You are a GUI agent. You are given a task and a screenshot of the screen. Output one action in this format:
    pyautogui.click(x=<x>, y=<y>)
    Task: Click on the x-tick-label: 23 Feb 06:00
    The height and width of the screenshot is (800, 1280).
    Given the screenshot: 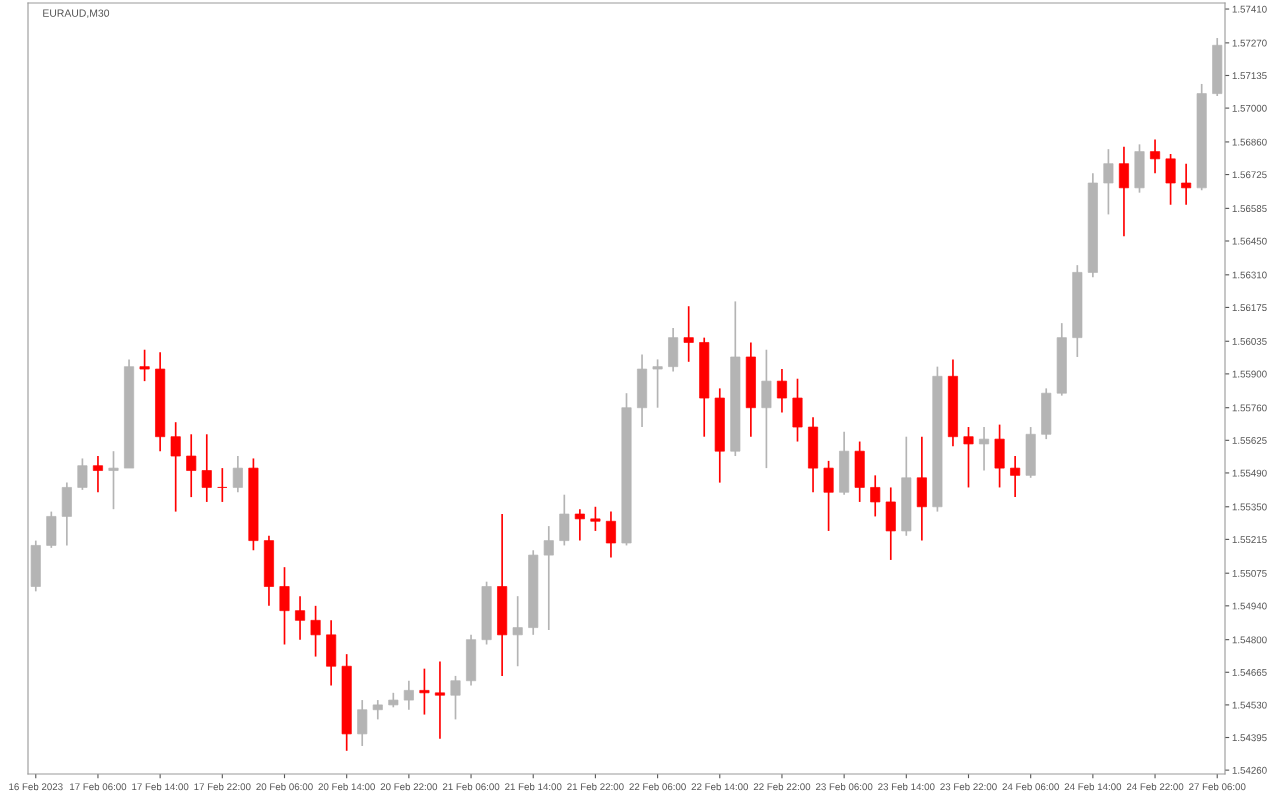 What is the action you would take?
    pyautogui.click(x=844, y=787)
    